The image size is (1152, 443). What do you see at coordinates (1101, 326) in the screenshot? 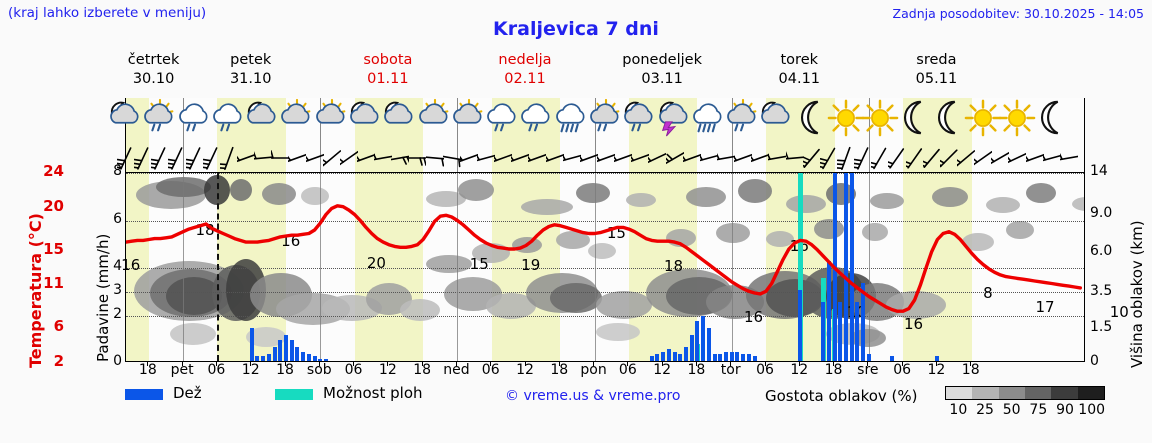
I see `cloudheight-tick: 1.5` at bounding box center [1101, 326].